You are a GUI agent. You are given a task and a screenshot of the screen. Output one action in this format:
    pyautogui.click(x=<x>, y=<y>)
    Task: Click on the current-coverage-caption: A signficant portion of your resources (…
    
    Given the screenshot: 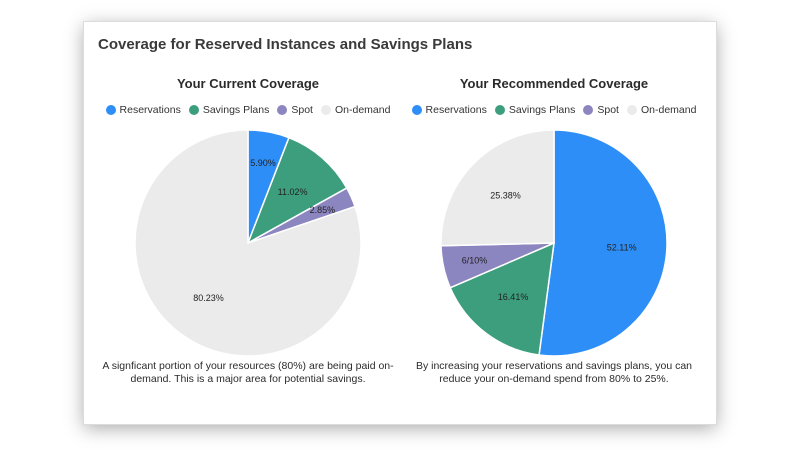 What is the action you would take?
    pyautogui.click(x=248, y=372)
    